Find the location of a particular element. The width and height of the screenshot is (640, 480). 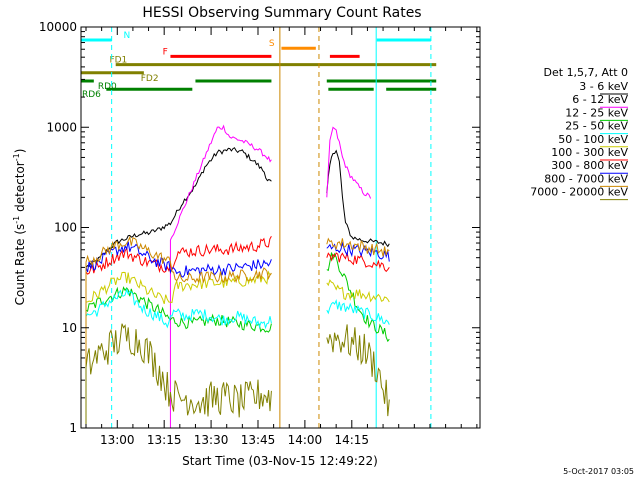

legend-title: Det 1,5,7, Att 0 is located at coordinates (586, 72).